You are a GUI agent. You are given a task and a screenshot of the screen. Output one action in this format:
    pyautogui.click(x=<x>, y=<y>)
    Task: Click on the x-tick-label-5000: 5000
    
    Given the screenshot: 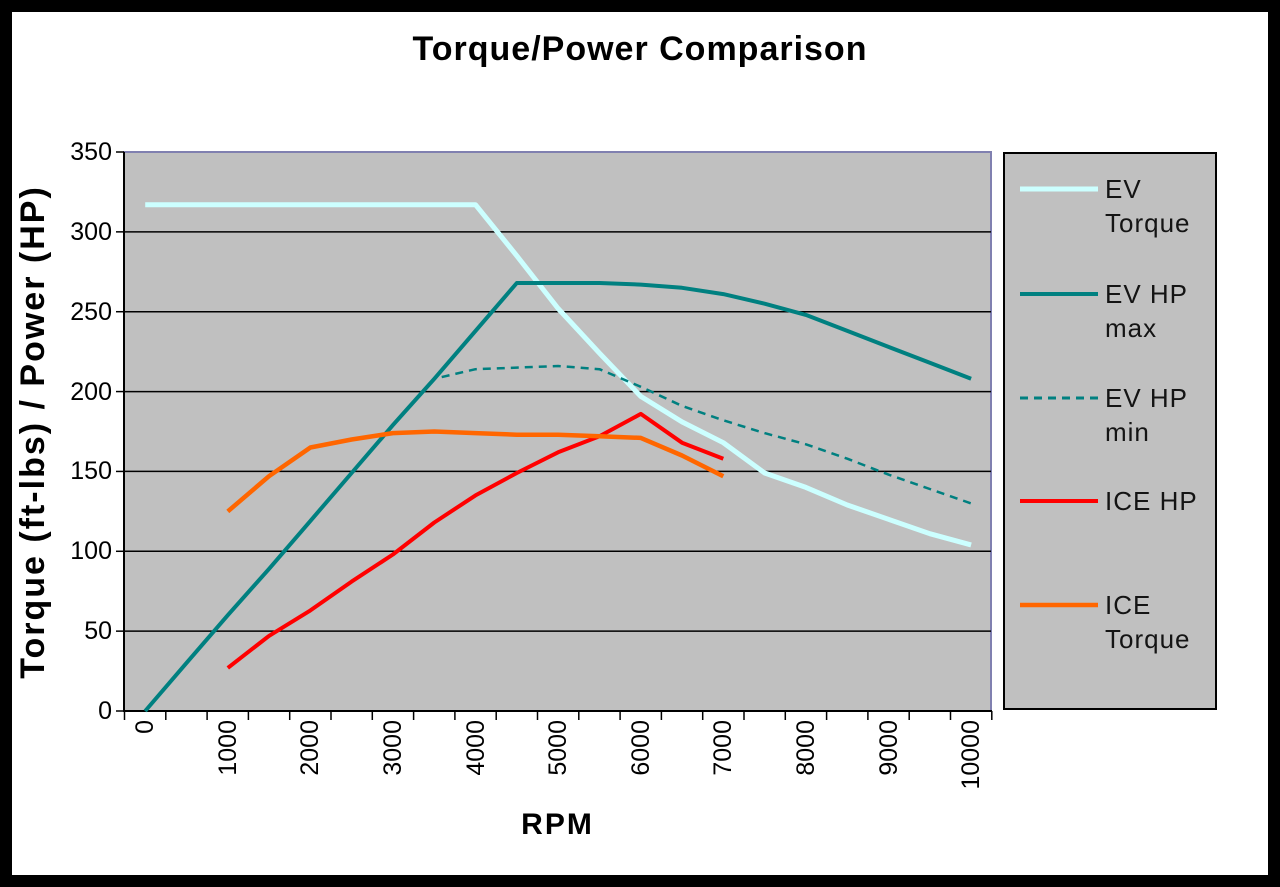 What is the action you would take?
    pyautogui.click(x=558, y=748)
    